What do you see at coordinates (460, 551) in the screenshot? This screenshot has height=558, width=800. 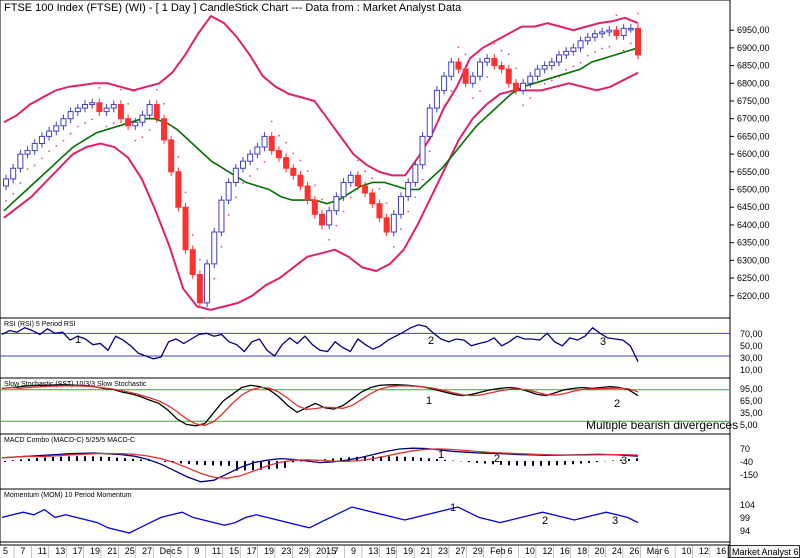 I see `date-label: 27` at bounding box center [460, 551].